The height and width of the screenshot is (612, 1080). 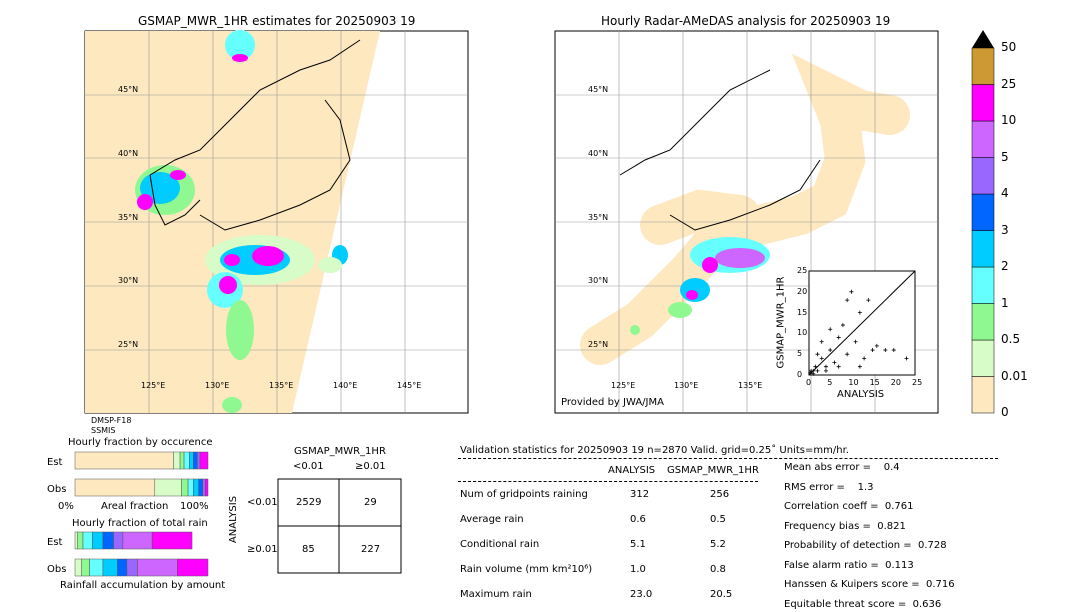 What do you see at coordinates (802, 333) in the screenshot?
I see `scatter-y-tick: 10` at bounding box center [802, 333].